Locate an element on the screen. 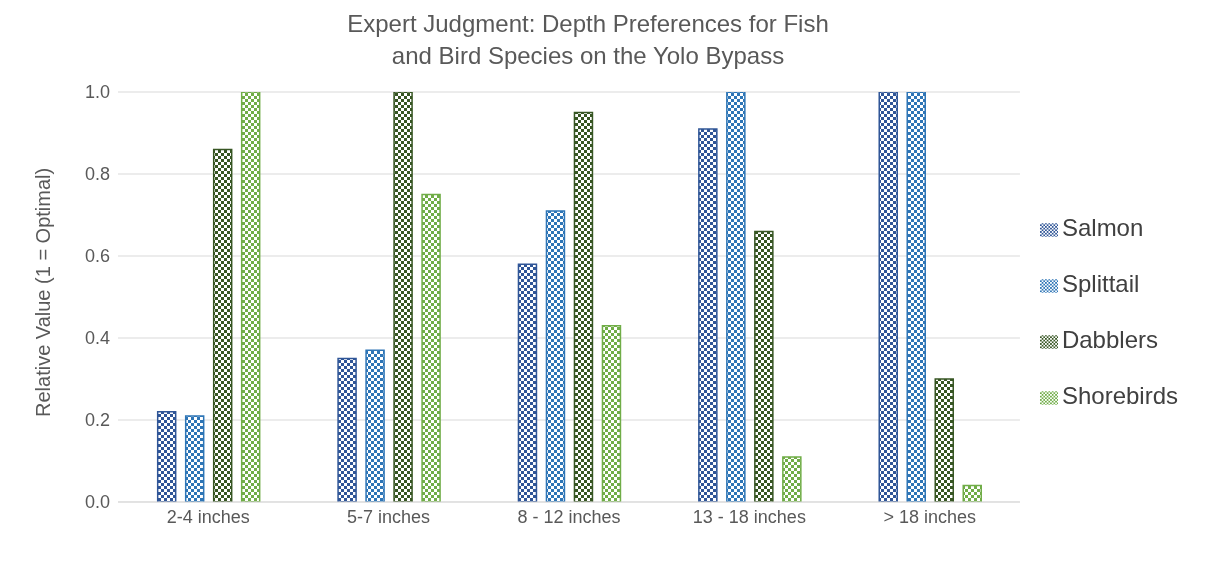 The height and width of the screenshot is (578, 1217). legend-label: Salmon is located at coordinates (1102, 227).